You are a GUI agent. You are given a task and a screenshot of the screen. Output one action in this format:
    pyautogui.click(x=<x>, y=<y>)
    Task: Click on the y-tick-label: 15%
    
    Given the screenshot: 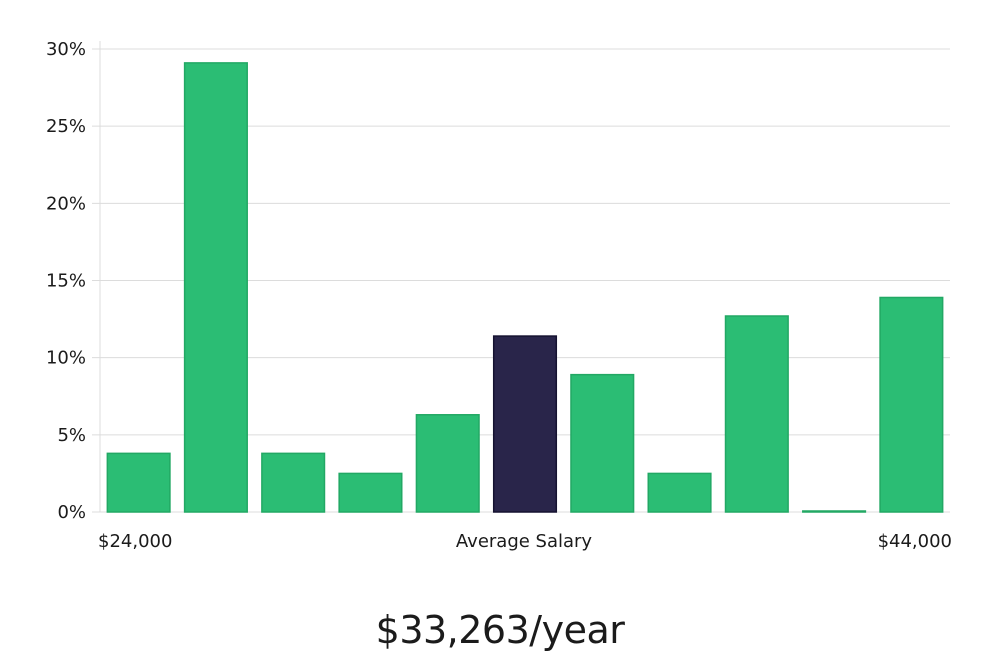 What is the action you would take?
    pyautogui.click(x=66, y=281)
    